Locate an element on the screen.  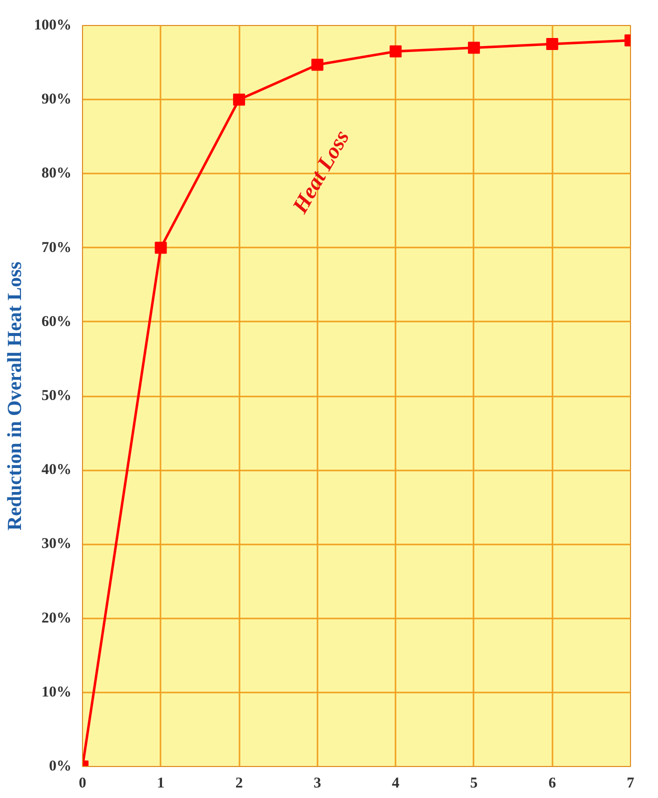
x-tick-label: 7 is located at coordinates (630, 784).